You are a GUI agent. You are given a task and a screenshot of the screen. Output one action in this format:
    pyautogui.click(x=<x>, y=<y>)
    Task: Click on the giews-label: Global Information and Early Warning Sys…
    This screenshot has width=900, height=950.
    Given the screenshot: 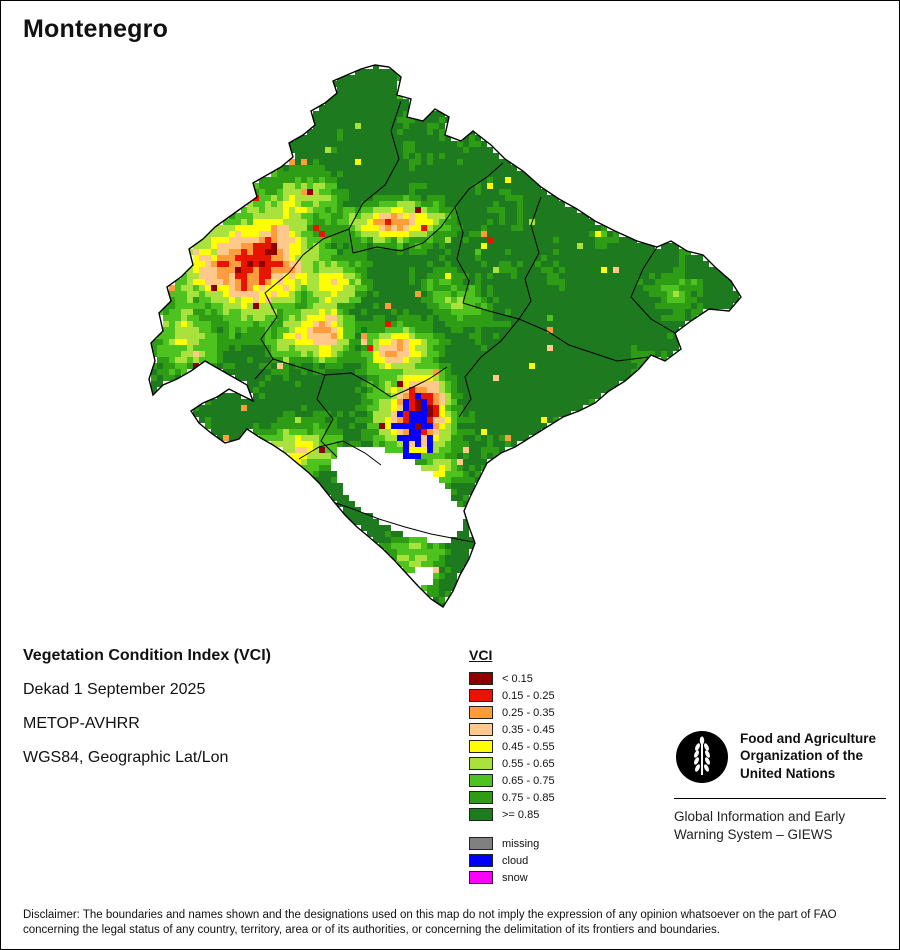 What is the action you would take?
    pyautogui.click(x=760, y=825)
    